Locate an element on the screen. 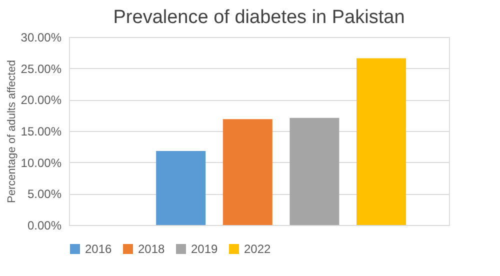  y-tick-label: 15.00% is located at coordinates (41, 131).